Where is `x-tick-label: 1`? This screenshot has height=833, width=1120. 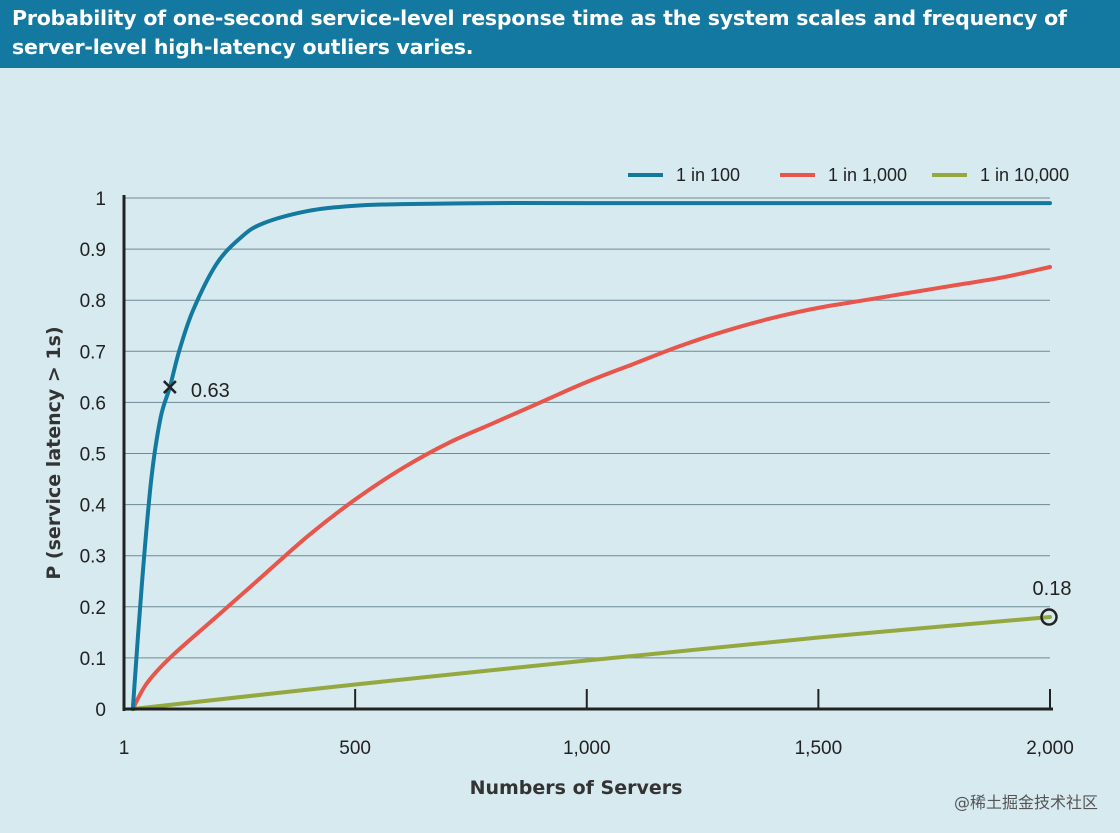 x-tick-label: 1 is located at coordinates (124, 748).